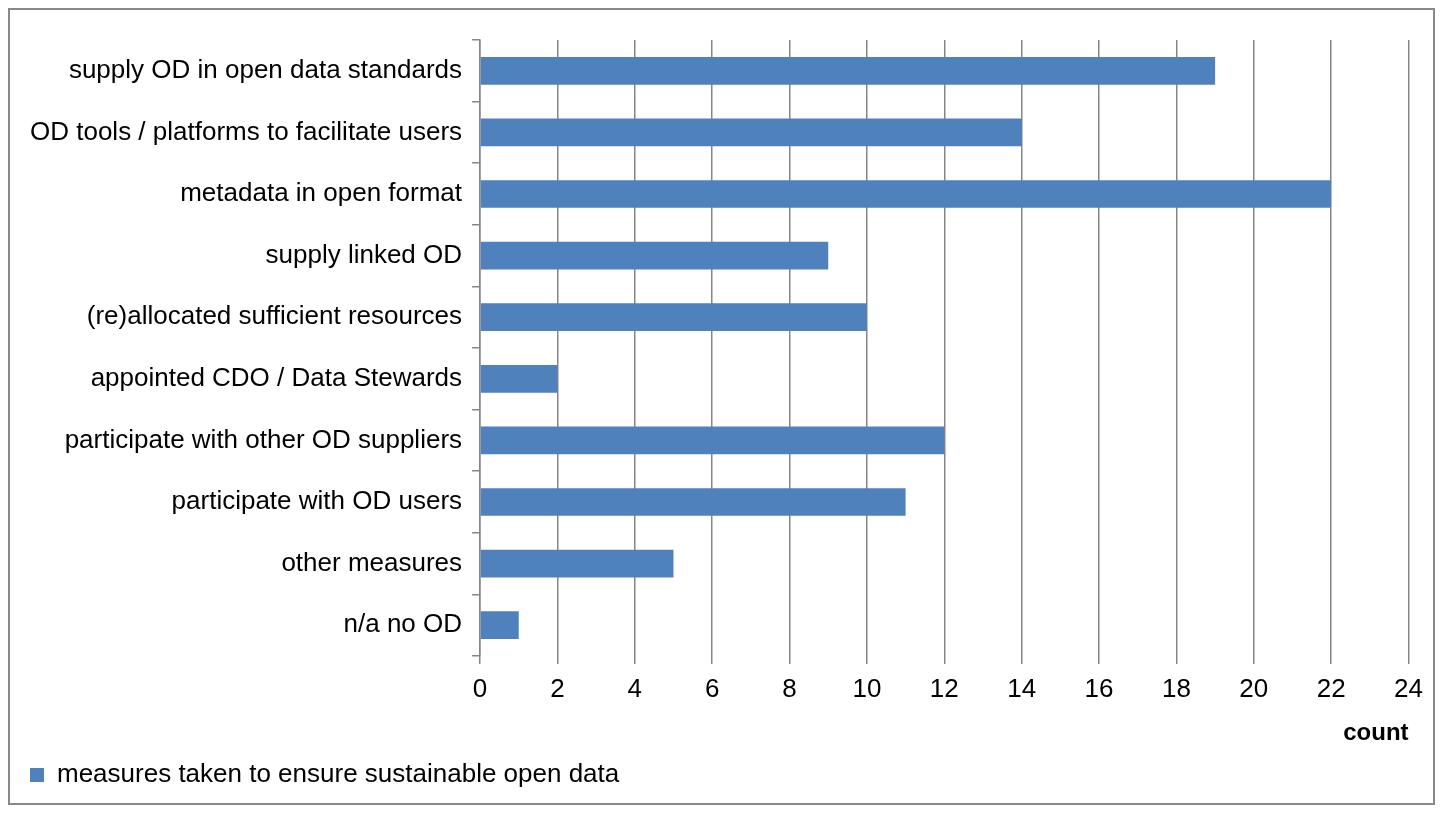 This screenshot has height=813, width=1443. Describe the element at coordinates (372, 561) in the screenshot. I see `y-tick-label: other measures` at that location.